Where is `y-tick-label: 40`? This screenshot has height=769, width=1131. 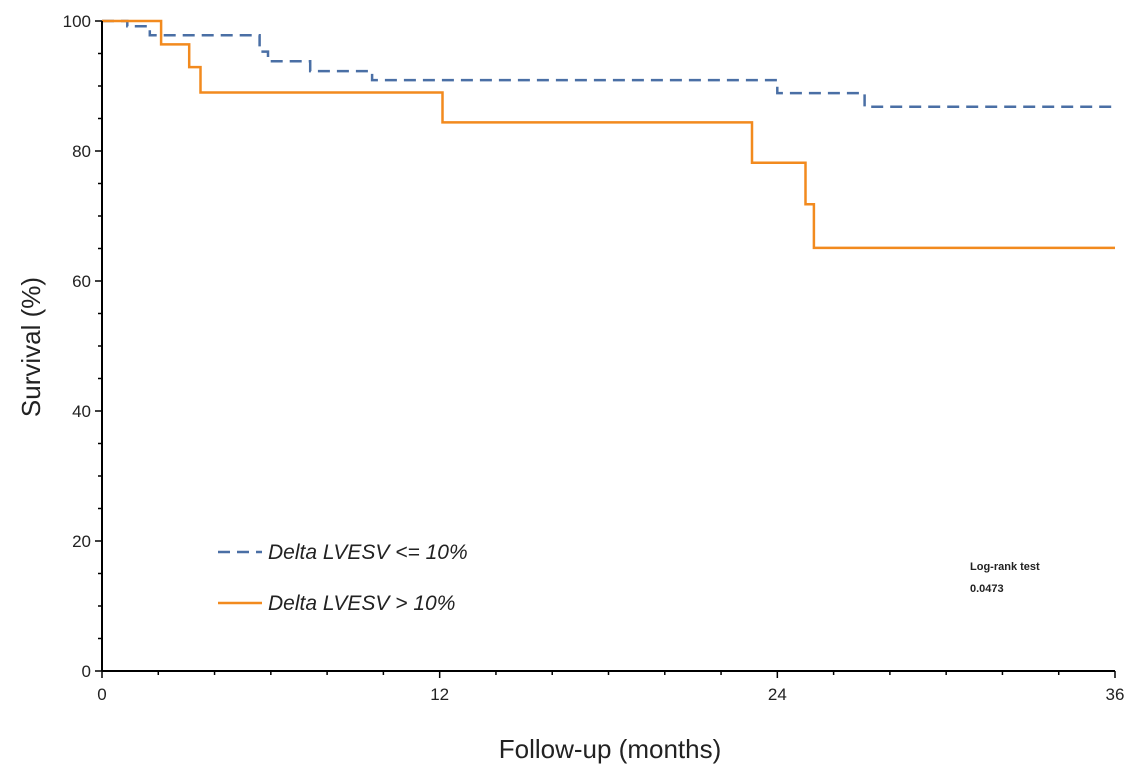
y-tick-label: 40 is located at coordinates (81, 411).